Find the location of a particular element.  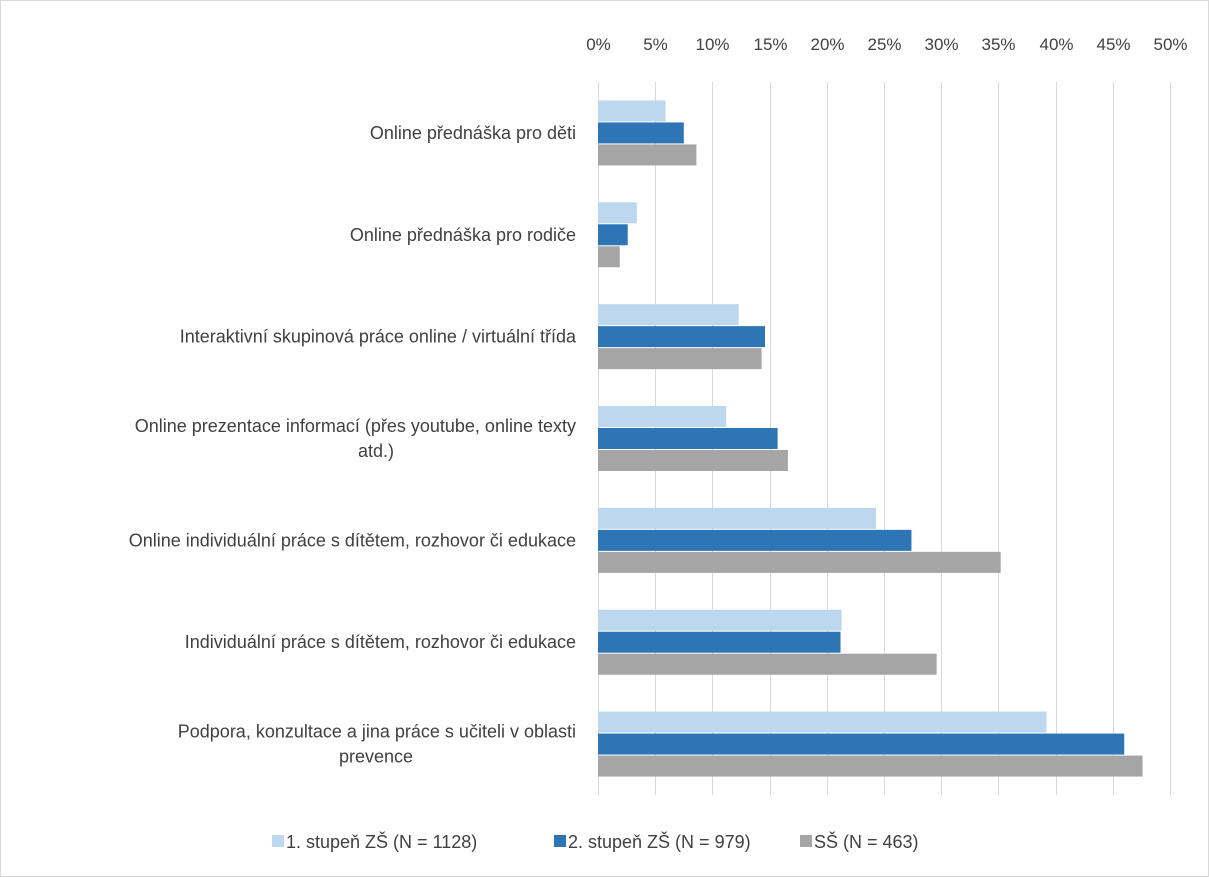

x-tick-label: 10% is located at coordinates (712, 44).